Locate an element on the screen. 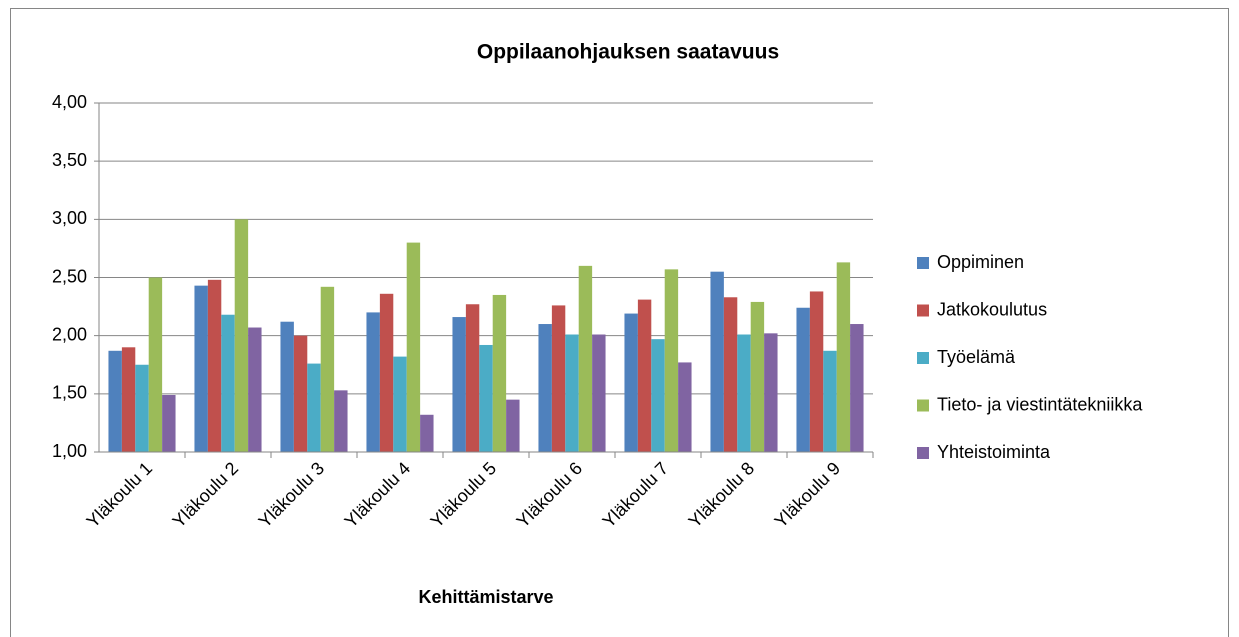  y-tick-label: 1,00 is located at coordinates (69, 451).